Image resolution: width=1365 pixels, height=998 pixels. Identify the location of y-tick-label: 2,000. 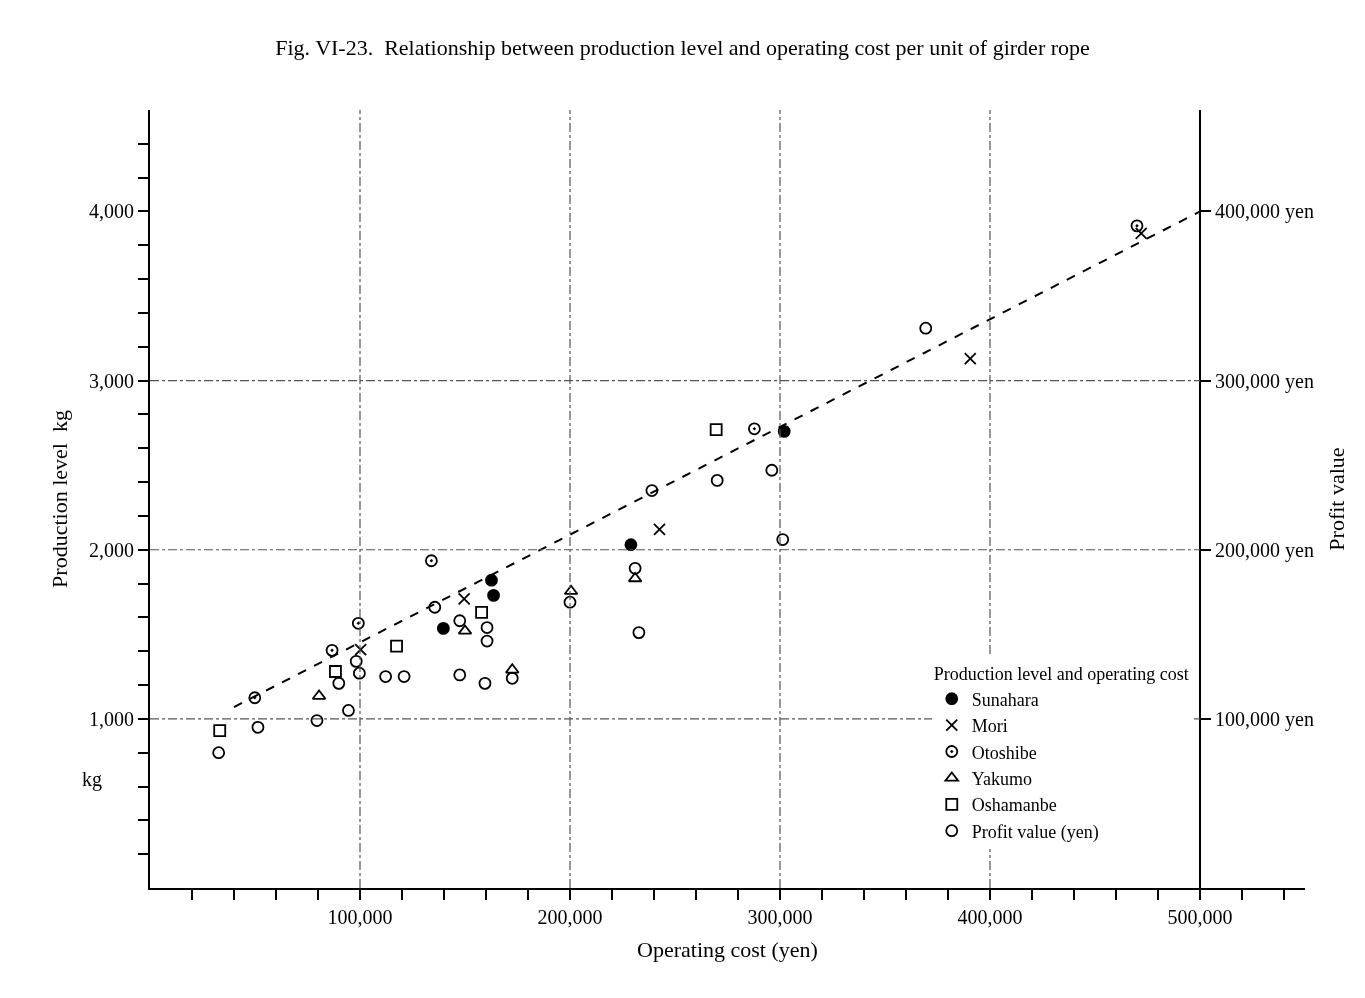
(111, 549).